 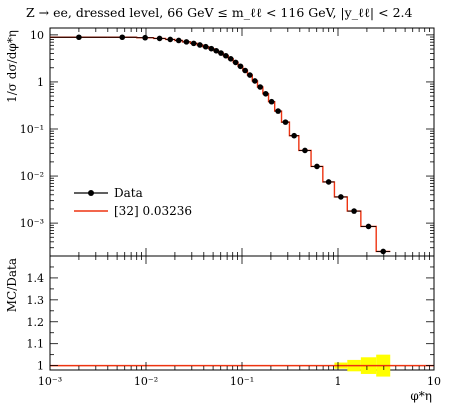 I want to click on ratio-y-tick-label: 1.3, so click(x=36, y=300).